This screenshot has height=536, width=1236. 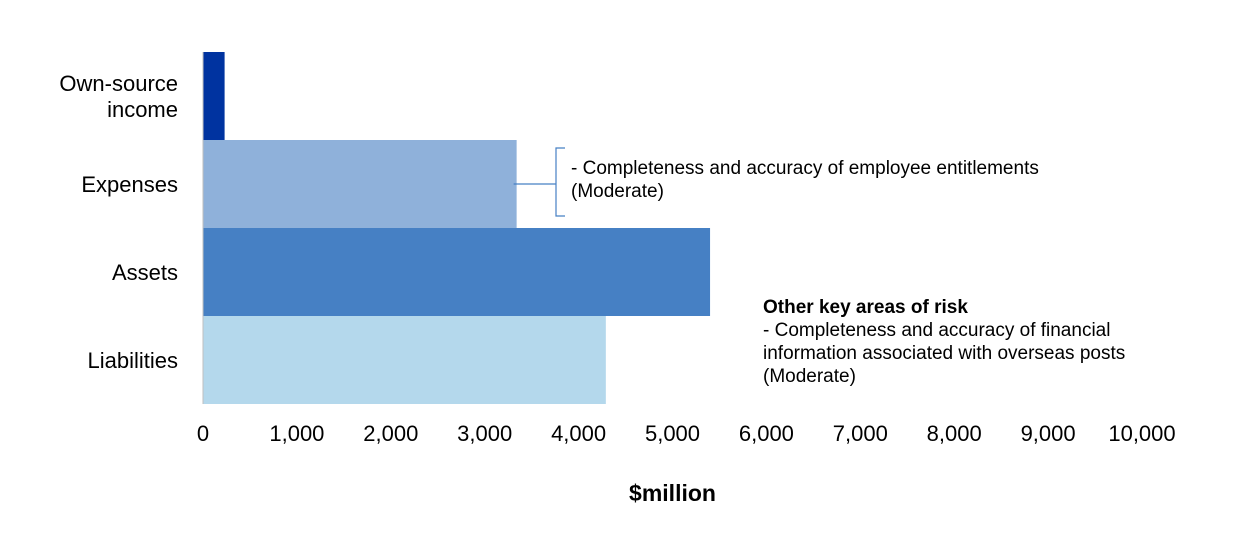 I want to click on x-tick-label: 7,000, so click(x=860, y=433).